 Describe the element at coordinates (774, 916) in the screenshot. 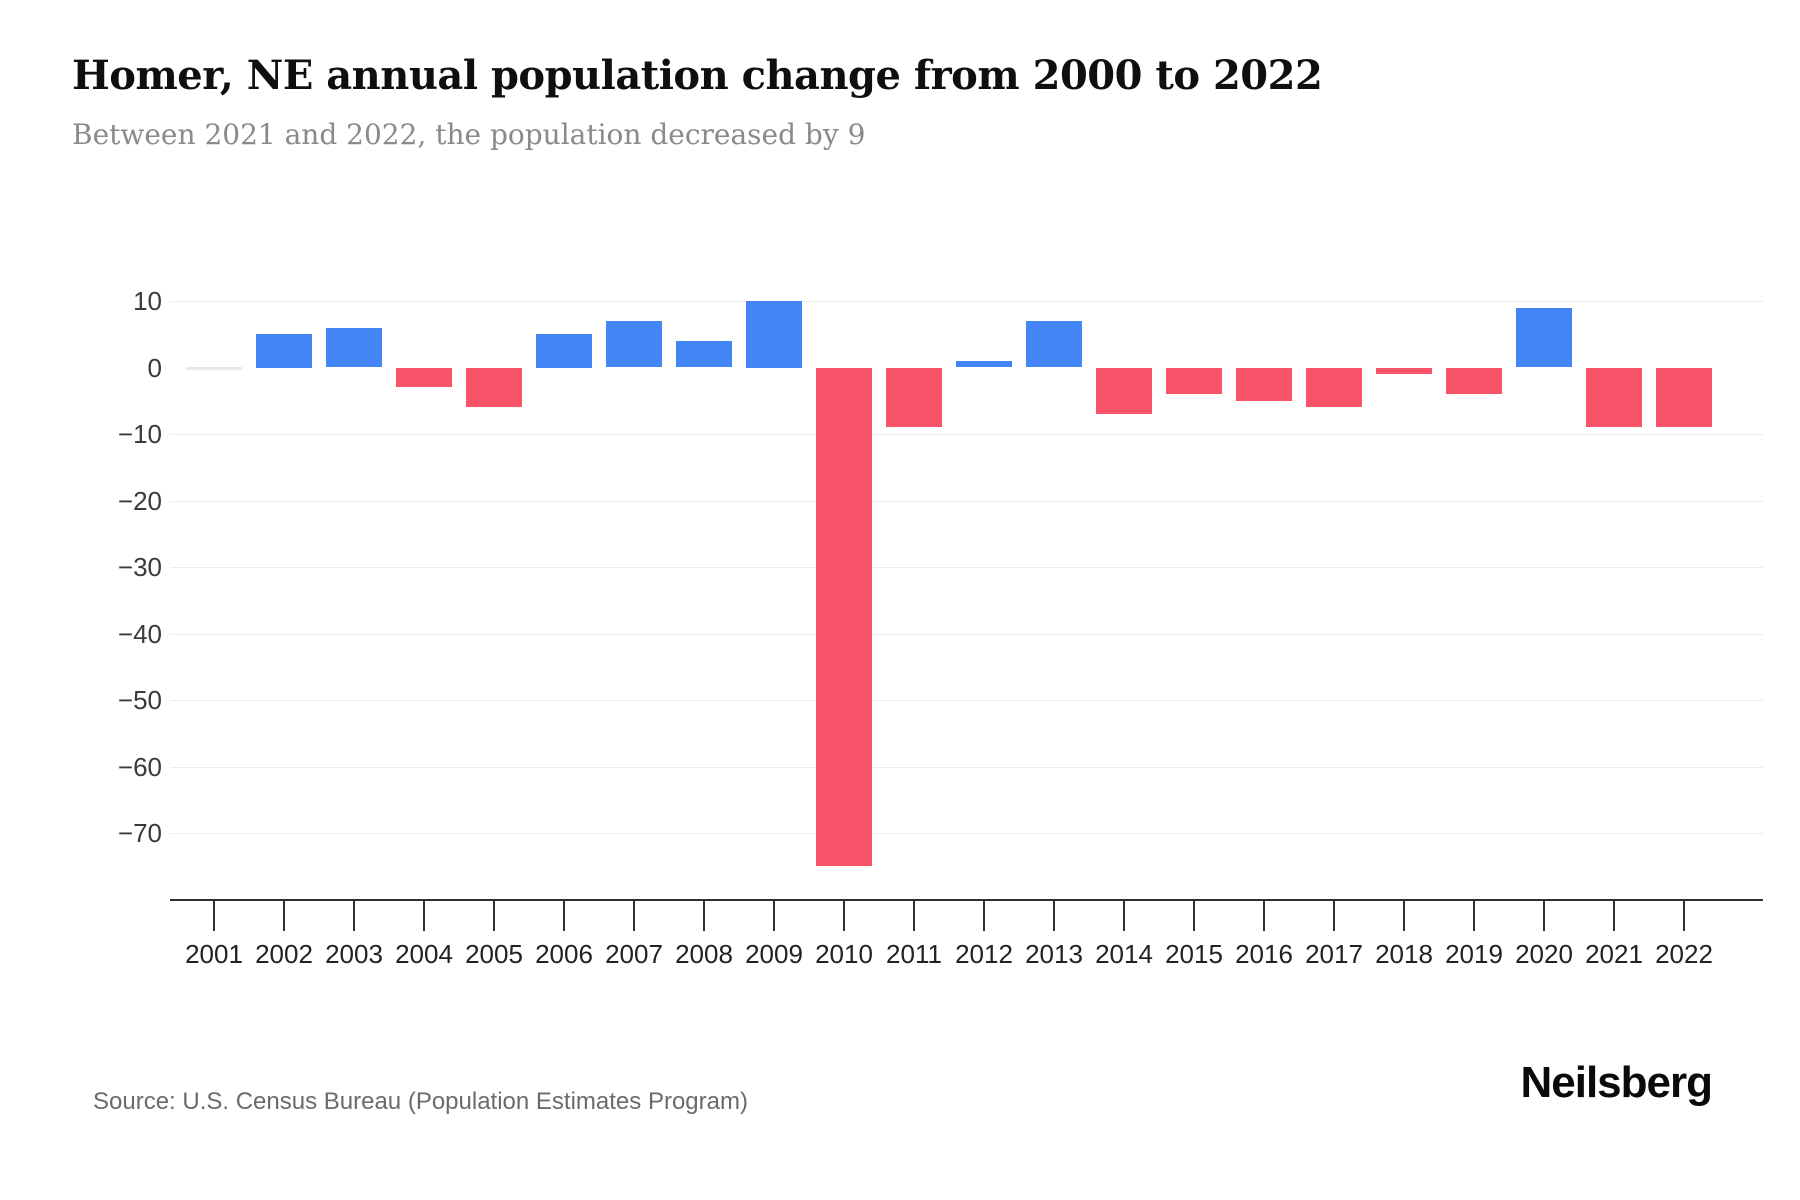

I see `x-axis-tick-2009` at that location.